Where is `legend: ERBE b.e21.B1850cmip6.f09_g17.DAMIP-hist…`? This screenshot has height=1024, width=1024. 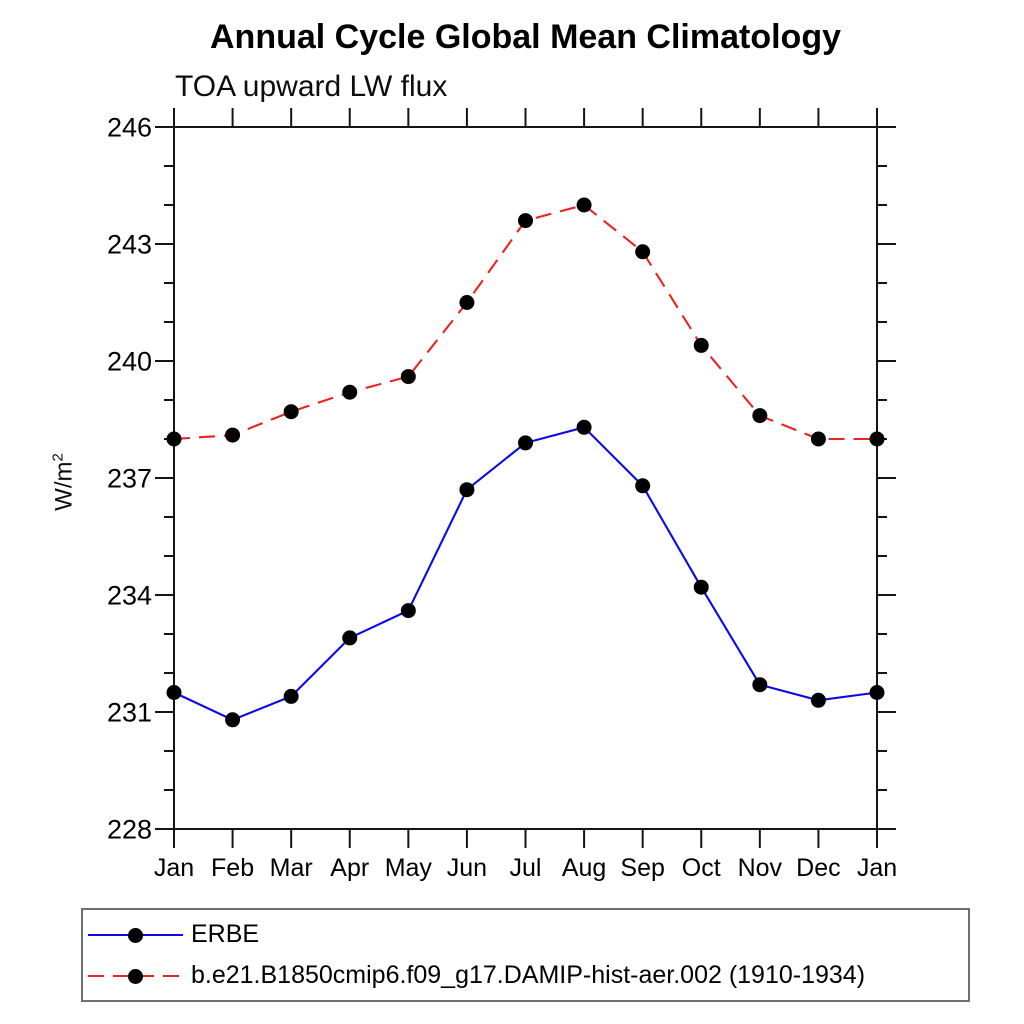 legend: ERBE b.e21.B1850cmip6.f09_g17.DAMIP-hist… is located at coordinates (525, 955).